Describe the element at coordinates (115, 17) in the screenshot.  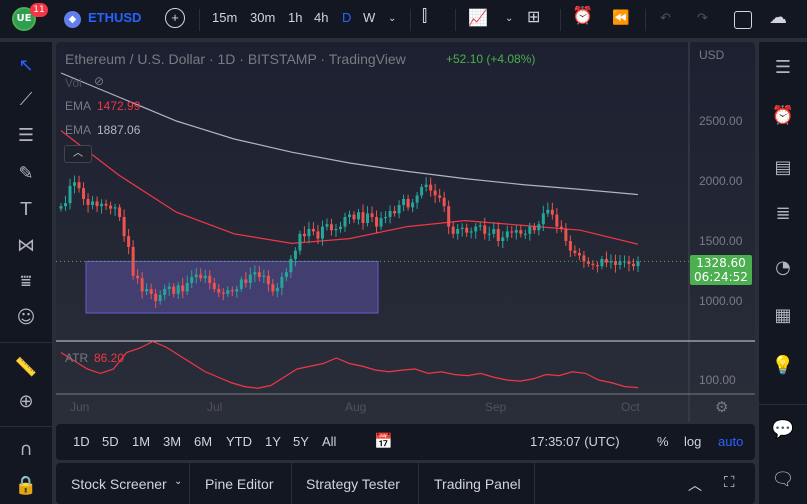
I see `symbol-button: ETHUSD` at that location.